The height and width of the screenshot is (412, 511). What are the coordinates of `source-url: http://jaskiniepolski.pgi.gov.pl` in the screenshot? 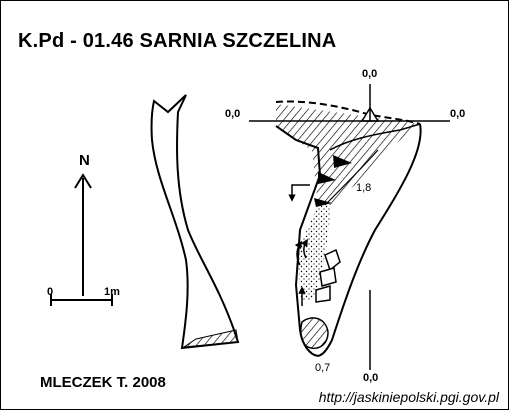 It's located at (408, 397).